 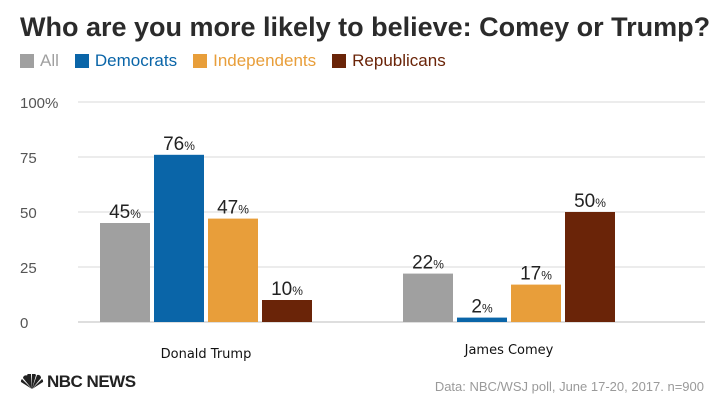 I want to click on peacock-icon, so click(x=32, y=381).